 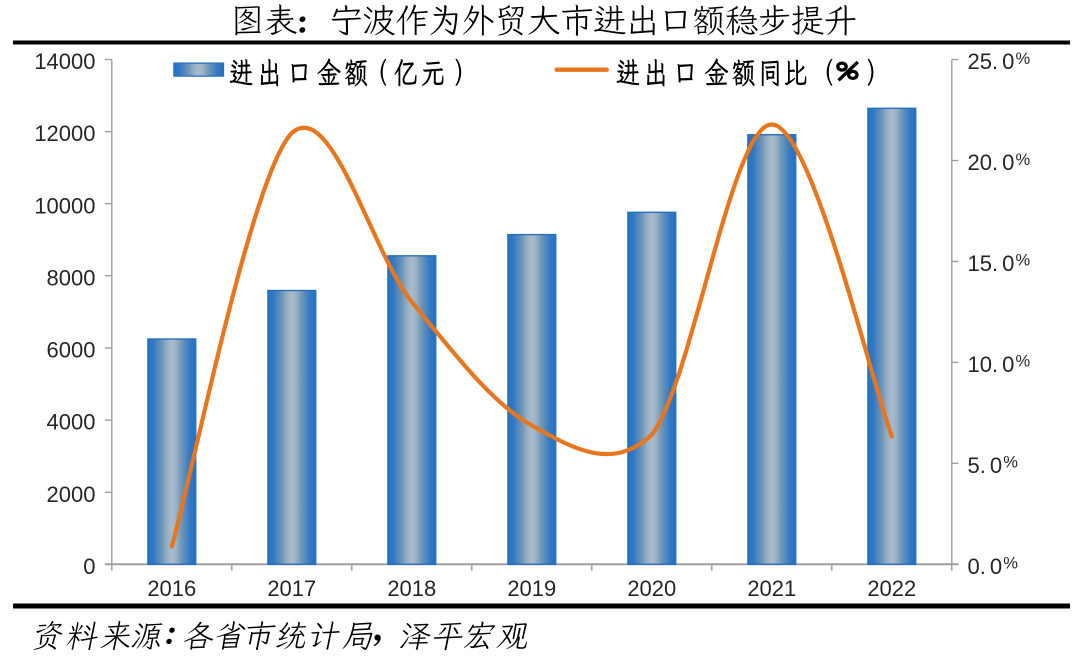 I want to click on svg-text: 8000, so click(x=71, y=277).